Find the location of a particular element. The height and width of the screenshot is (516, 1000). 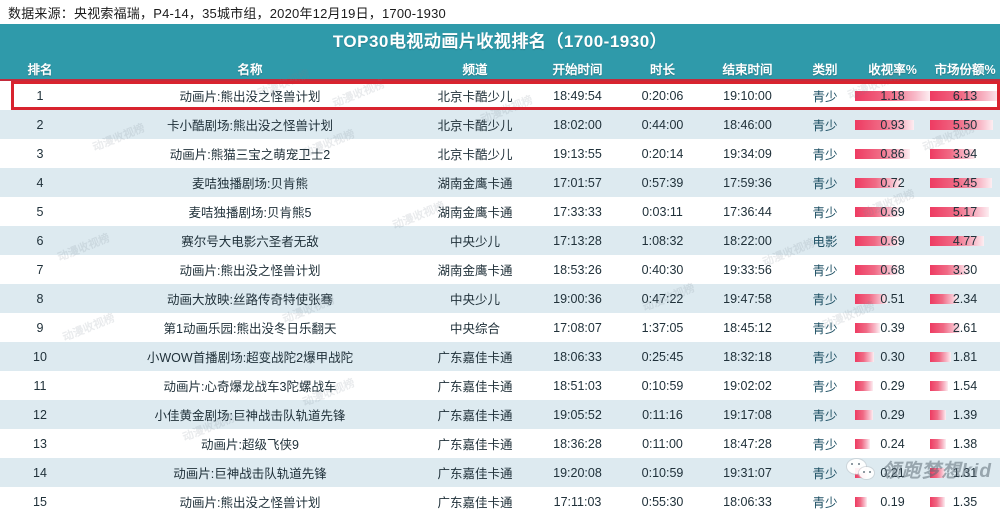

cell-rating: 0.68 is located at coordinates (892, 270).